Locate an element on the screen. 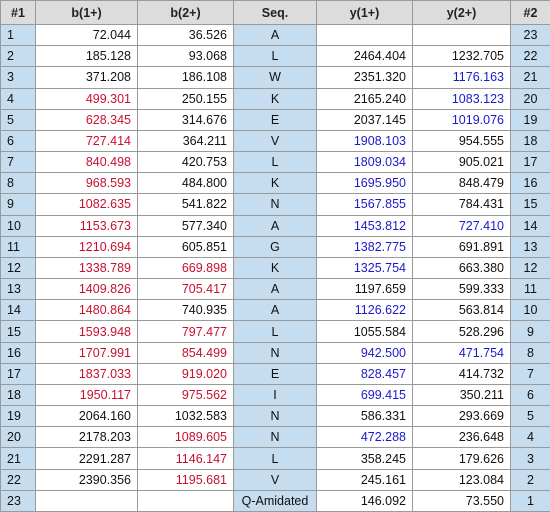  value-cell: 1567.855 is located at coordinates (365, 205).